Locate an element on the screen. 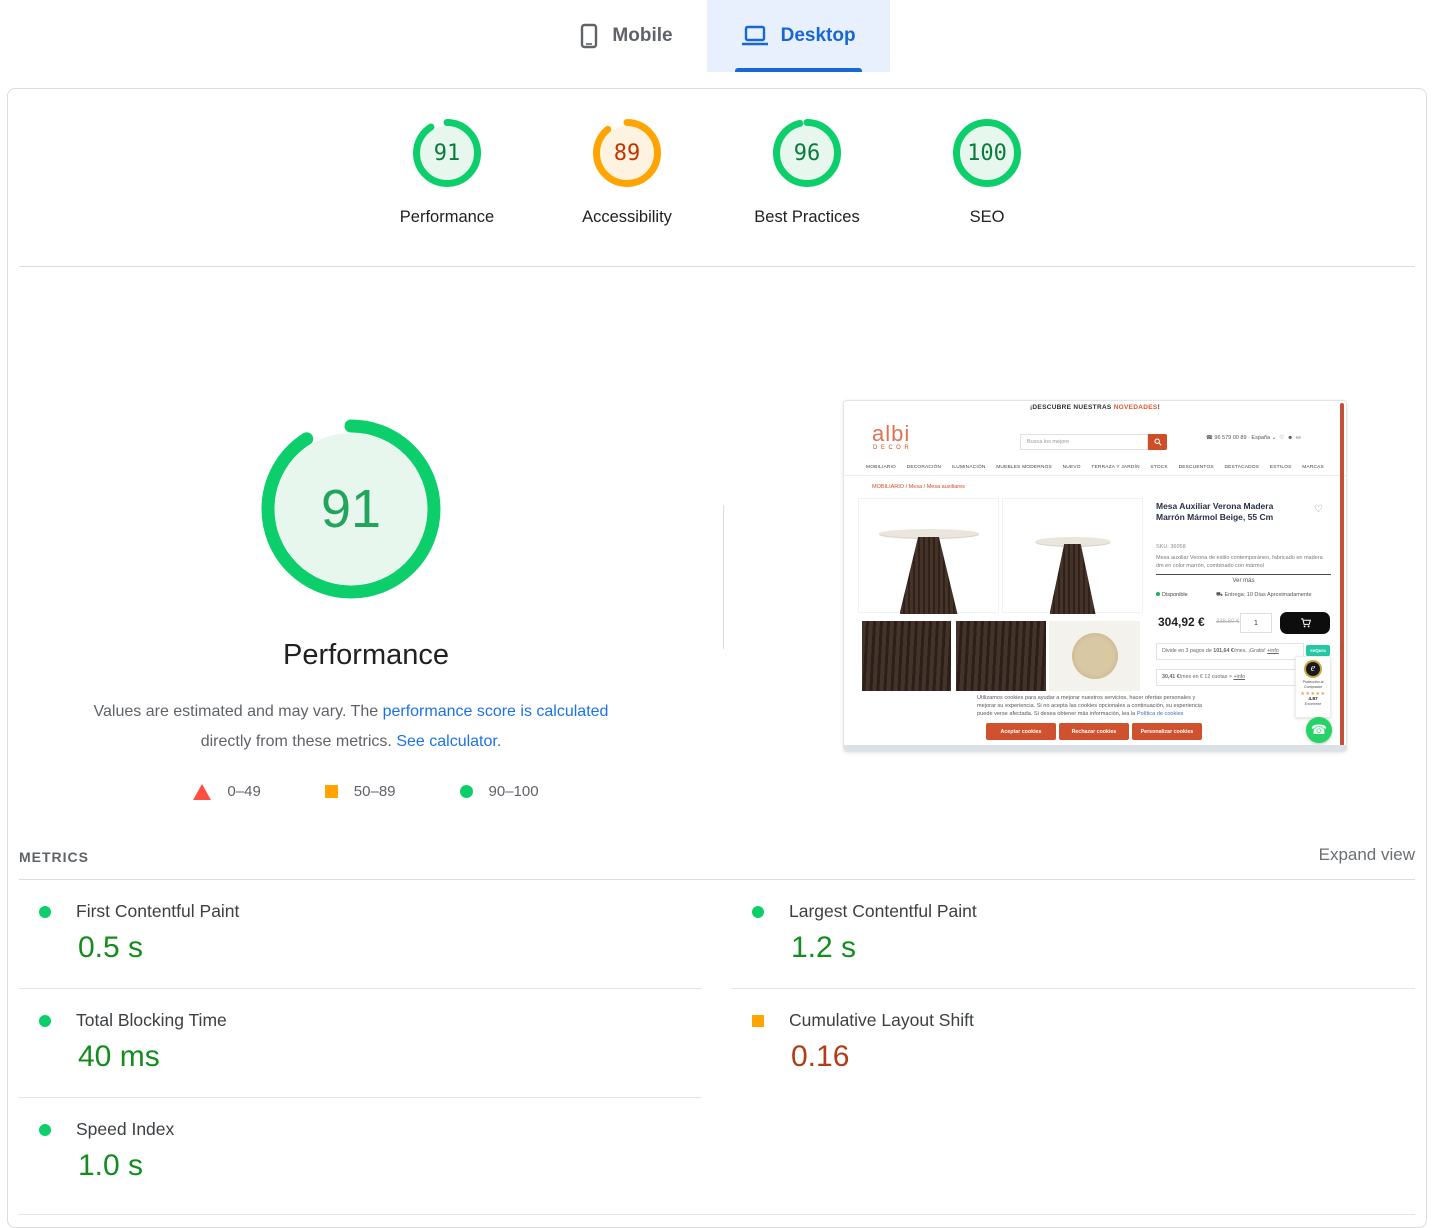 The width and height of the screenshot is (1434, 1228). gauge-accessibility: 89 Accessibility is located at coordinates (627, 170).